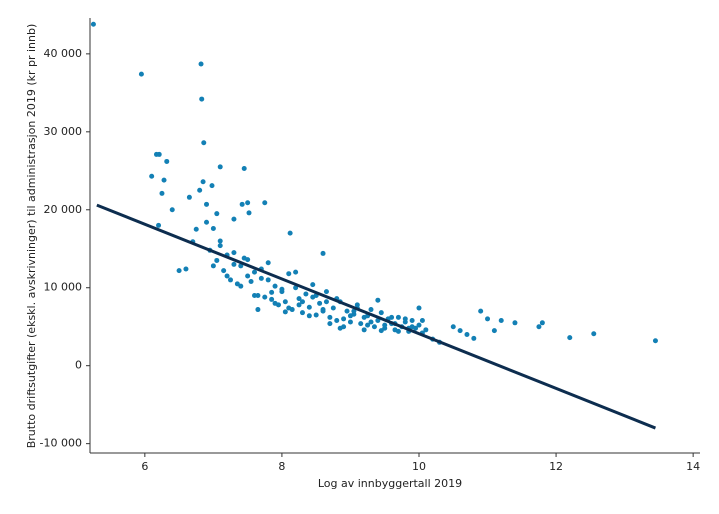 This screenshot has width=719, height=514. What do you see at coordinates (63, 53) in the screenshot?
I see `y-tick-label: 40 000` at bounding box center [63, 53].